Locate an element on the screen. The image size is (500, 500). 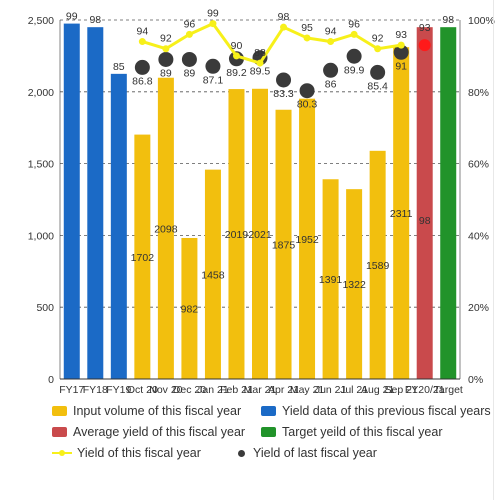
bar-value-label: 2311 is located at coordinates (401, 214).